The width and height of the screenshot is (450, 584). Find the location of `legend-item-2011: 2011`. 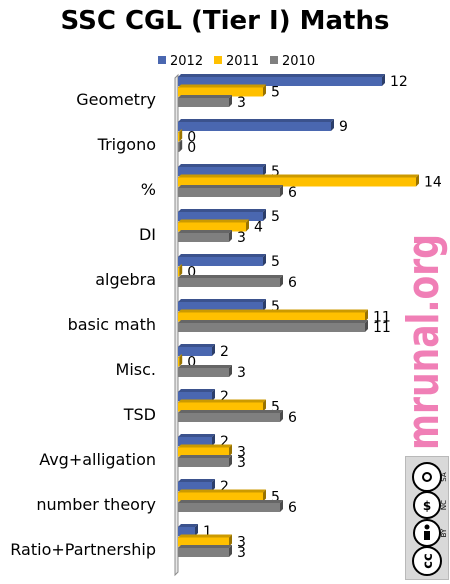

legend-item-2011: 2011 is located at coordinates (236, 61).